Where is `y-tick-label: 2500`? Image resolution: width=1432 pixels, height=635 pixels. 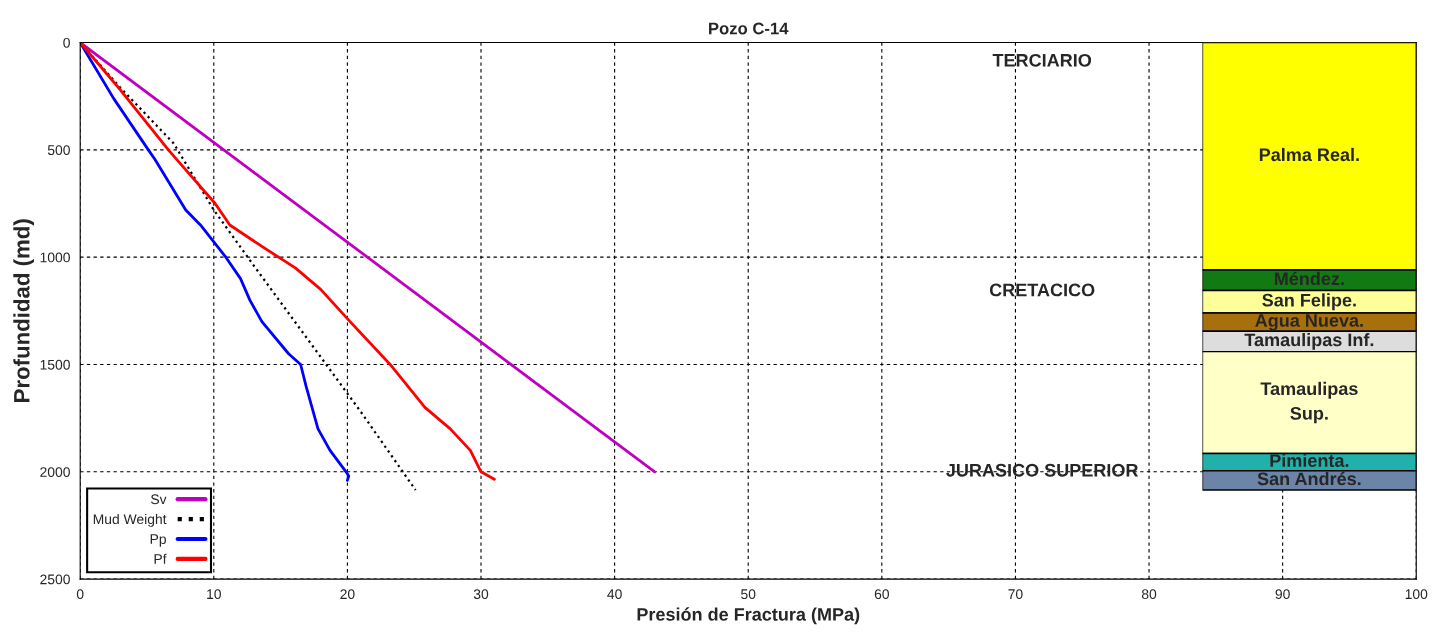
y-tick-label: 2500 is located at coordinates (55, 579).